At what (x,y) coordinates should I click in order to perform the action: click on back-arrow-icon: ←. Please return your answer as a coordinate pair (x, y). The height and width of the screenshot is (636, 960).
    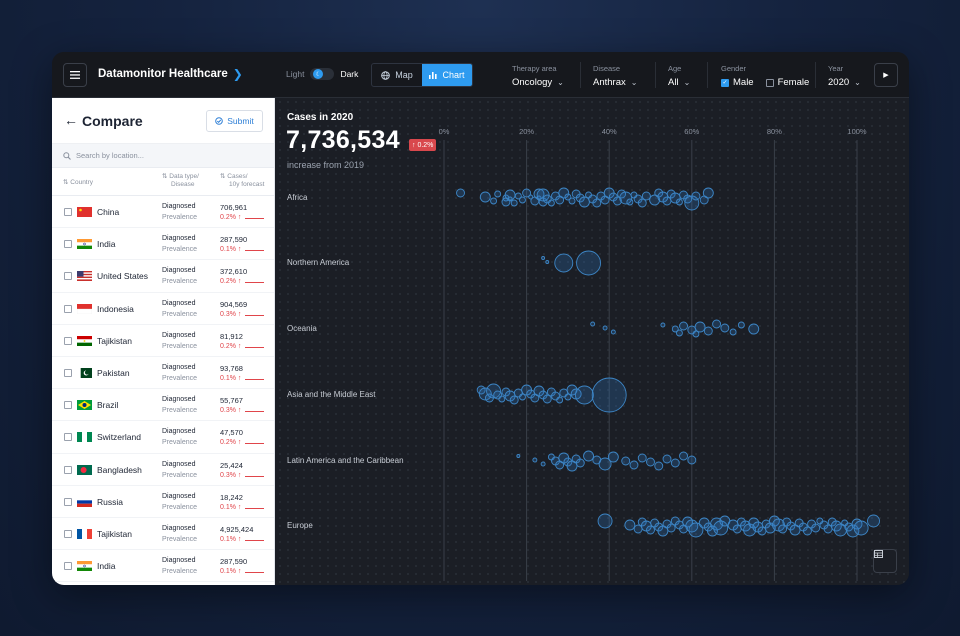
    Looking at the image, I should click on (71, 120).